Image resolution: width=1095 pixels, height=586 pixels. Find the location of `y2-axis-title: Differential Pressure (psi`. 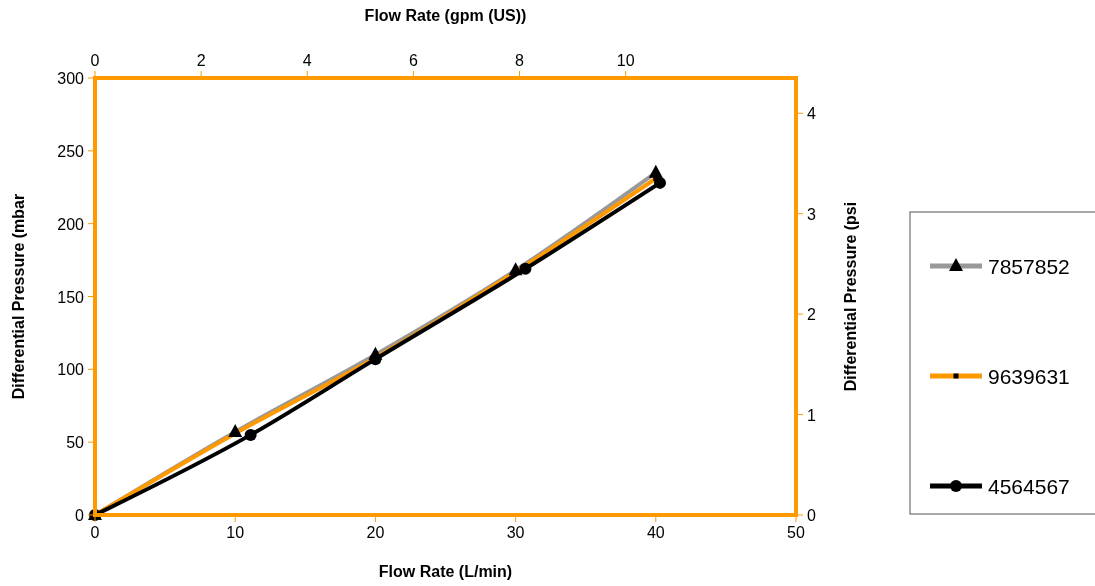

y2-axis-title: Differential Pressure (psi is located at coordinates (850, 296).